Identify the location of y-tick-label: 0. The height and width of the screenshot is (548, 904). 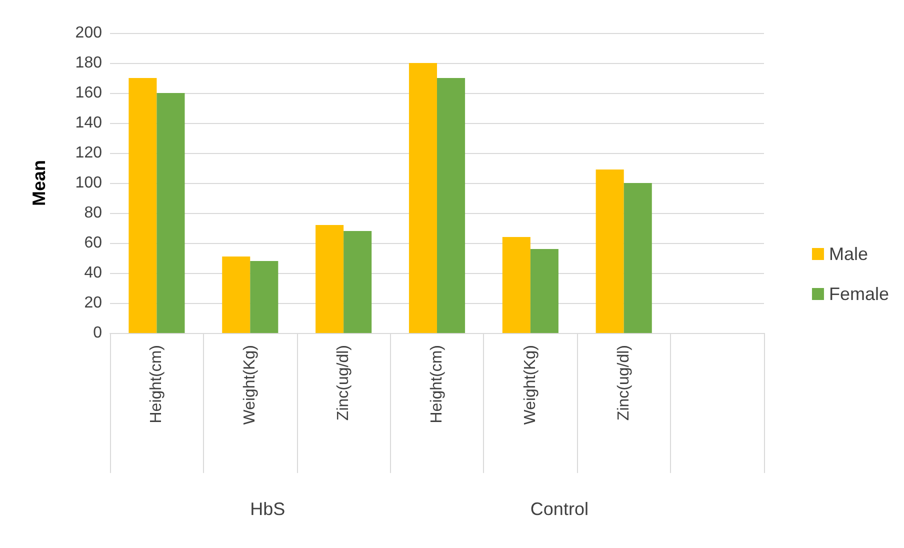
(97, 333).